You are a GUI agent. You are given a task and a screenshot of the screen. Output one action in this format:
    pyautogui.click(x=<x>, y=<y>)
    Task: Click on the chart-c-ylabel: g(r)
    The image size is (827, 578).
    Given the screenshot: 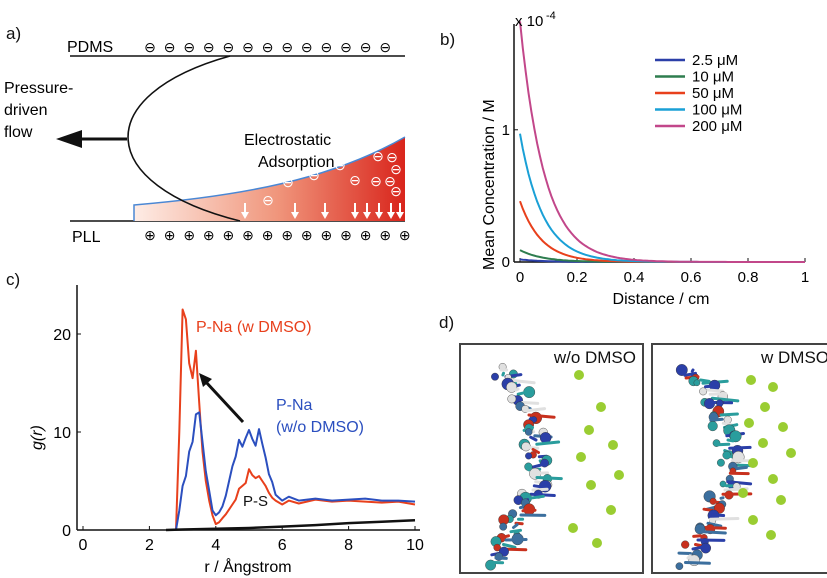 What is the action you would take?
    pyautogui.click(x=37, y=437)
    